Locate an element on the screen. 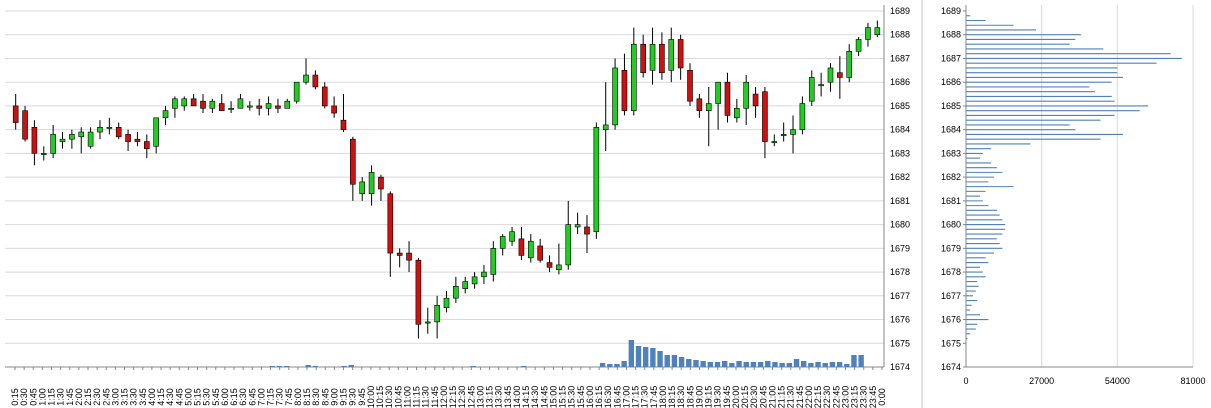 Image resolution: width=1211 pixels, height=408 pixels. time-tick-label: 10:00 is located at coordinates (371, 397).